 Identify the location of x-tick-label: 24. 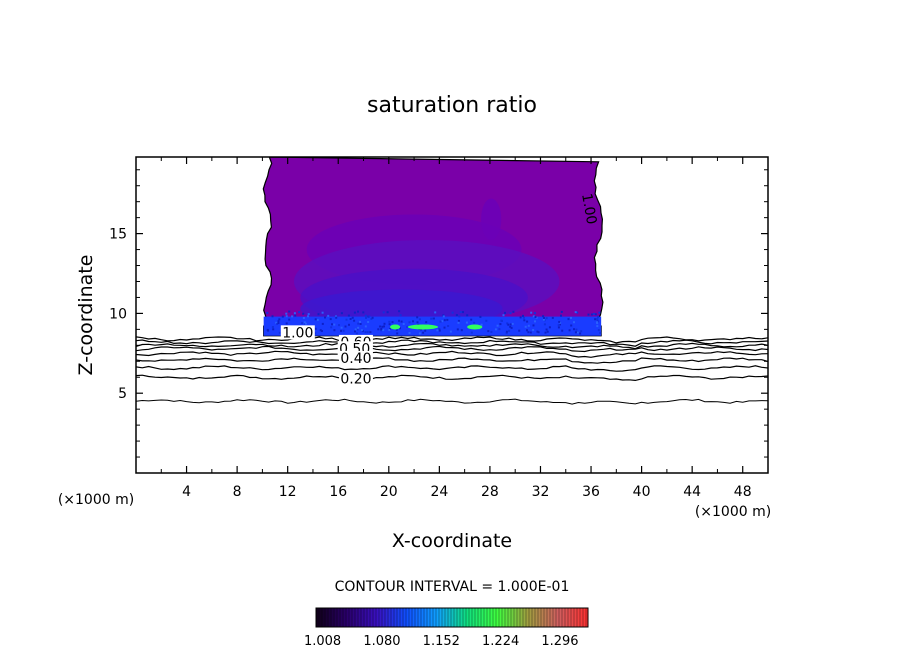
(439, 492).